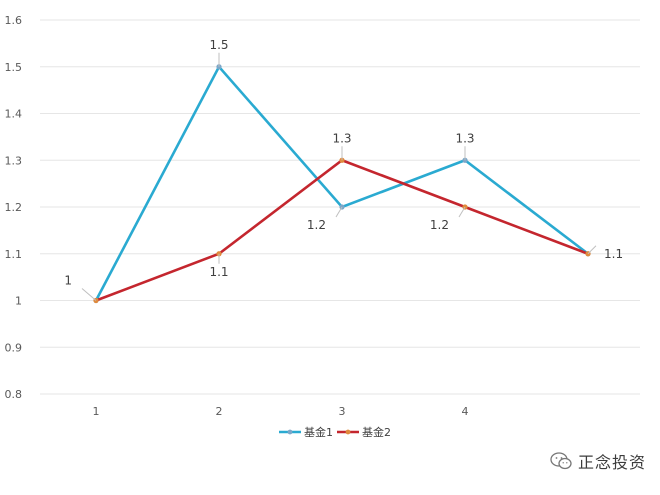 Image resolution: width=660 pixels, height=495 pixels. What do you see at coordinates (218, 45) in the screenshot?
I see `data-label: 1.5` at bounding box center [218, 45].